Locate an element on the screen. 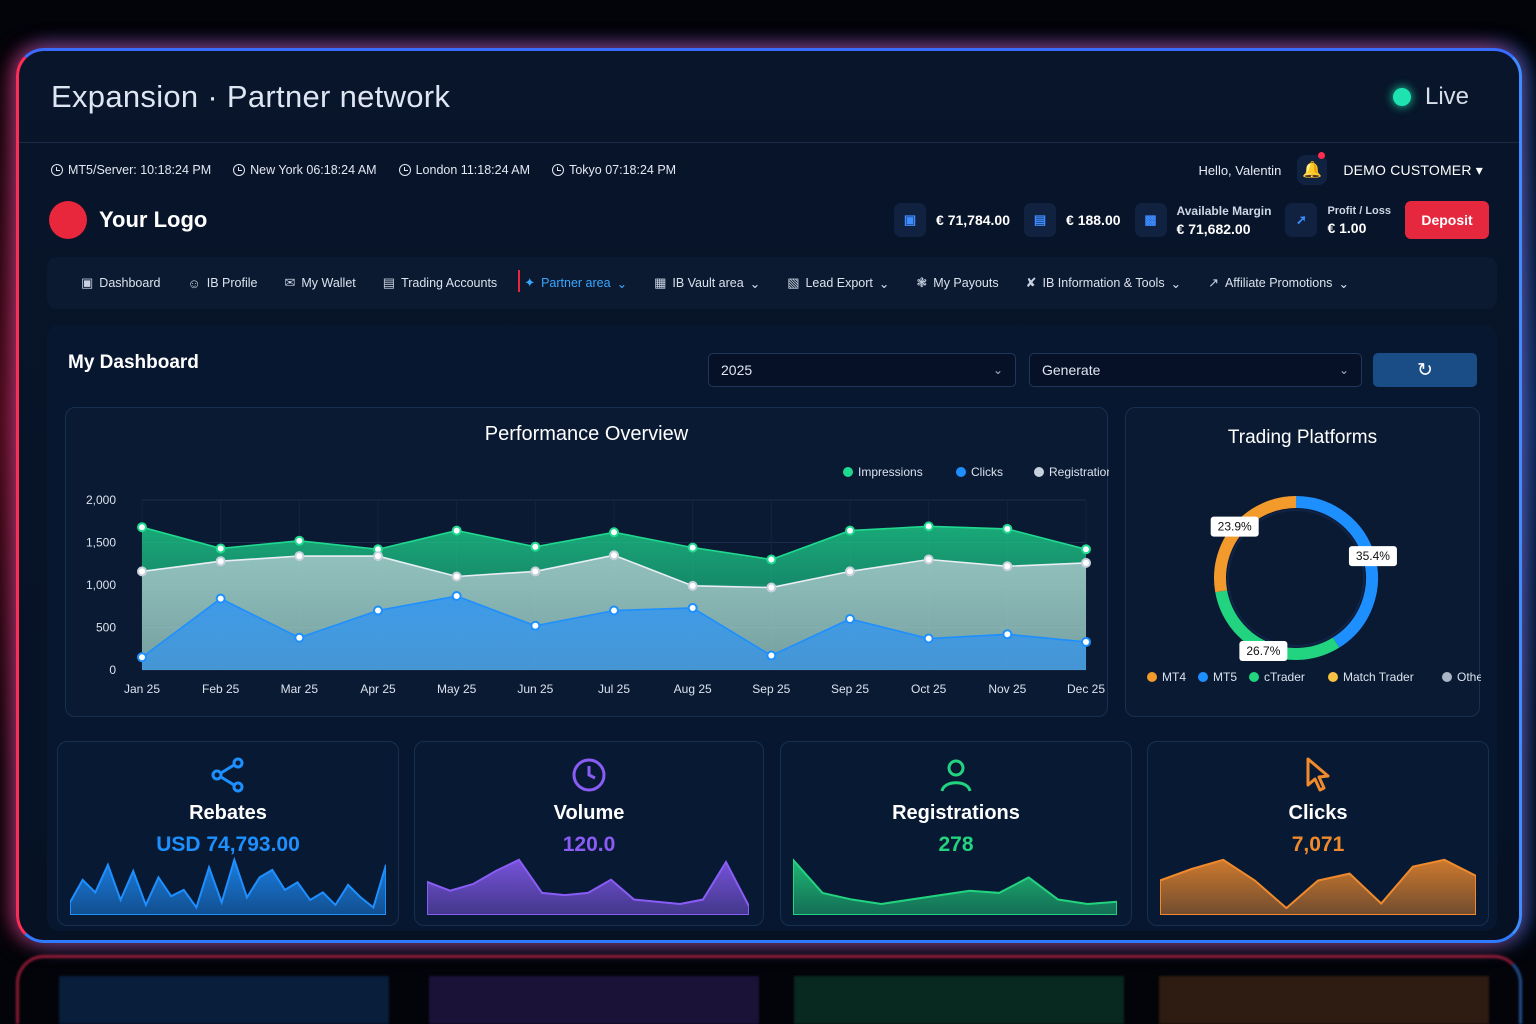  chevron-down-icon: ▾ is located at coordinates (1479, 169).